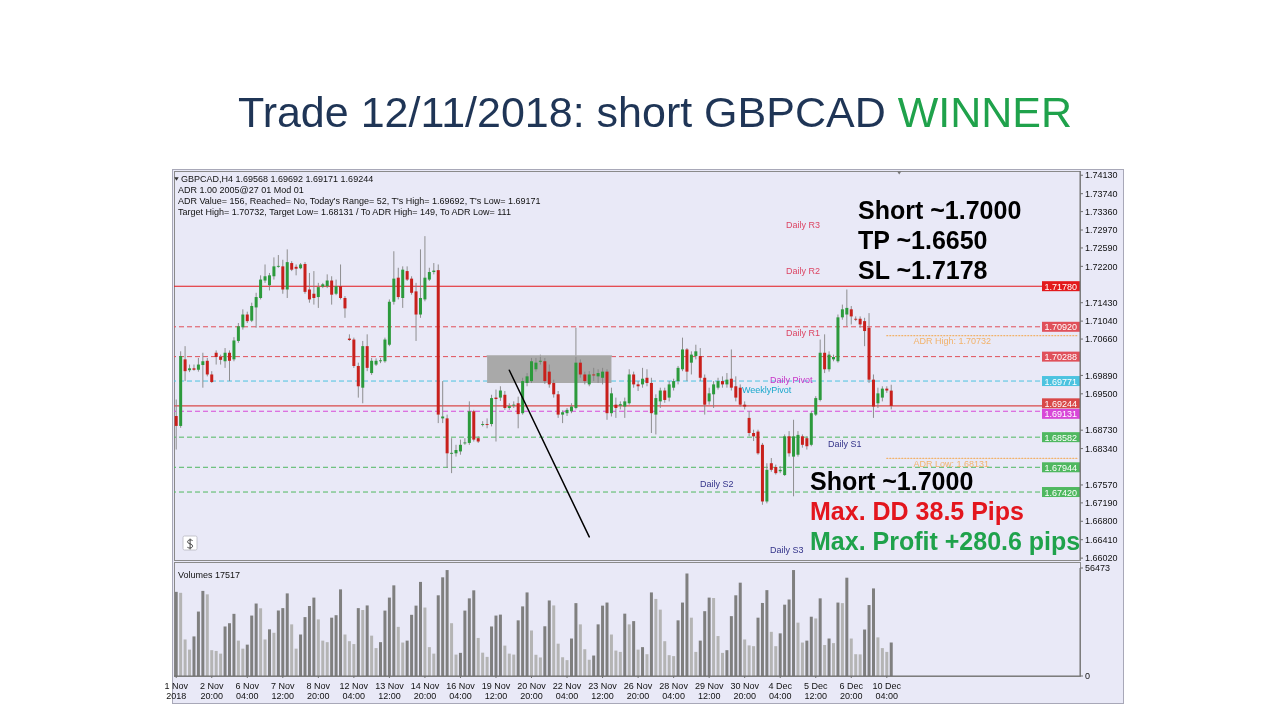  I want to click on x-tick-label: 26 Nov 20:00, so click(638, 691).